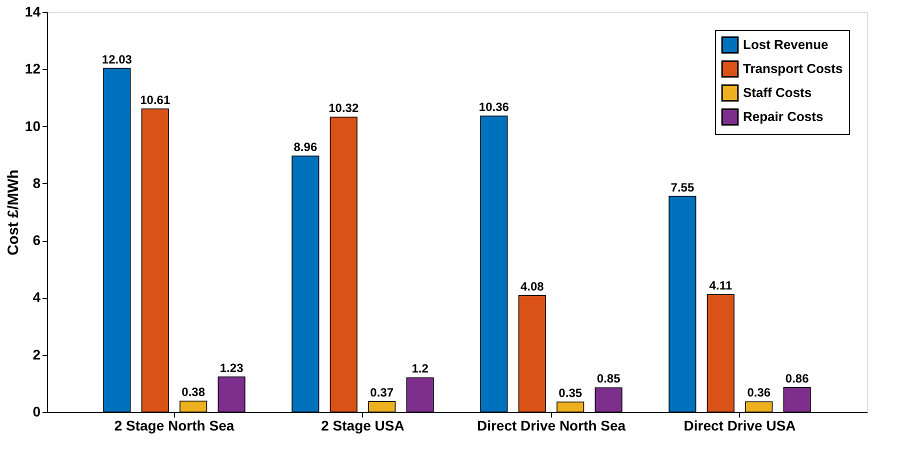  I want to click on y-tick-label: 2, so click(36, 354).